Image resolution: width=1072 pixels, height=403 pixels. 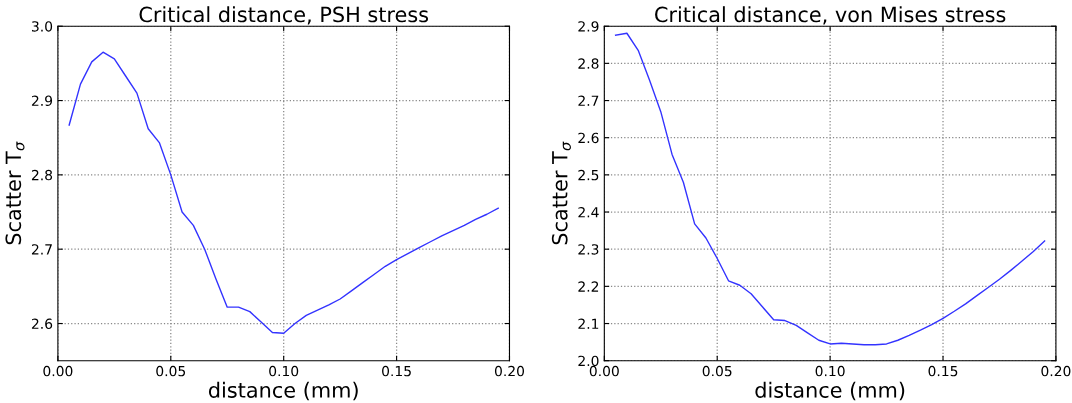 I want to click on y-tick-label: 2.1, so click(x=588, y=323).